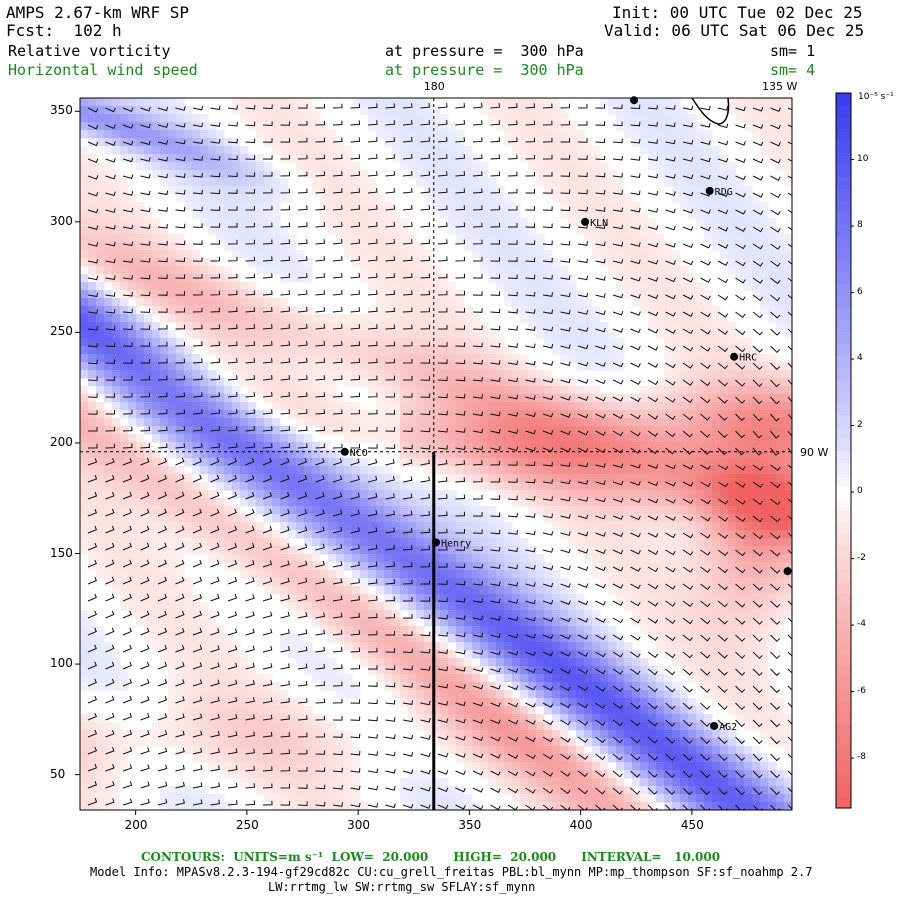 Image resolution: width=900 pixels, height=900 pixels. Describe the element at coordinates (860, 225) in the screenshot. I see `colorbar-tick-label: 8` at that location.